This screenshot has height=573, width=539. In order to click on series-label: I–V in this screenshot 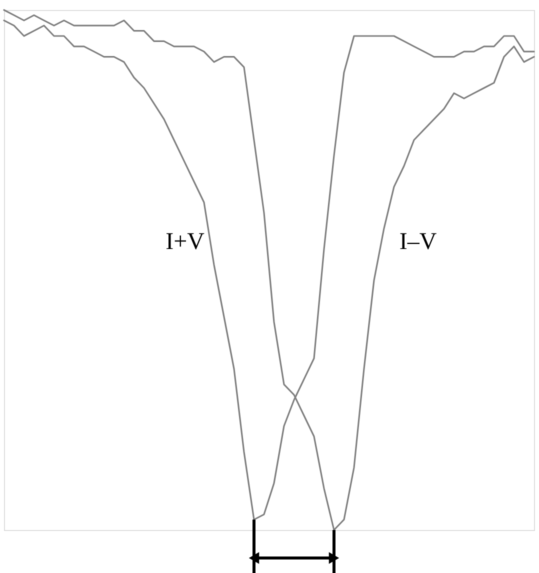, I will do `click(418, 242)`.